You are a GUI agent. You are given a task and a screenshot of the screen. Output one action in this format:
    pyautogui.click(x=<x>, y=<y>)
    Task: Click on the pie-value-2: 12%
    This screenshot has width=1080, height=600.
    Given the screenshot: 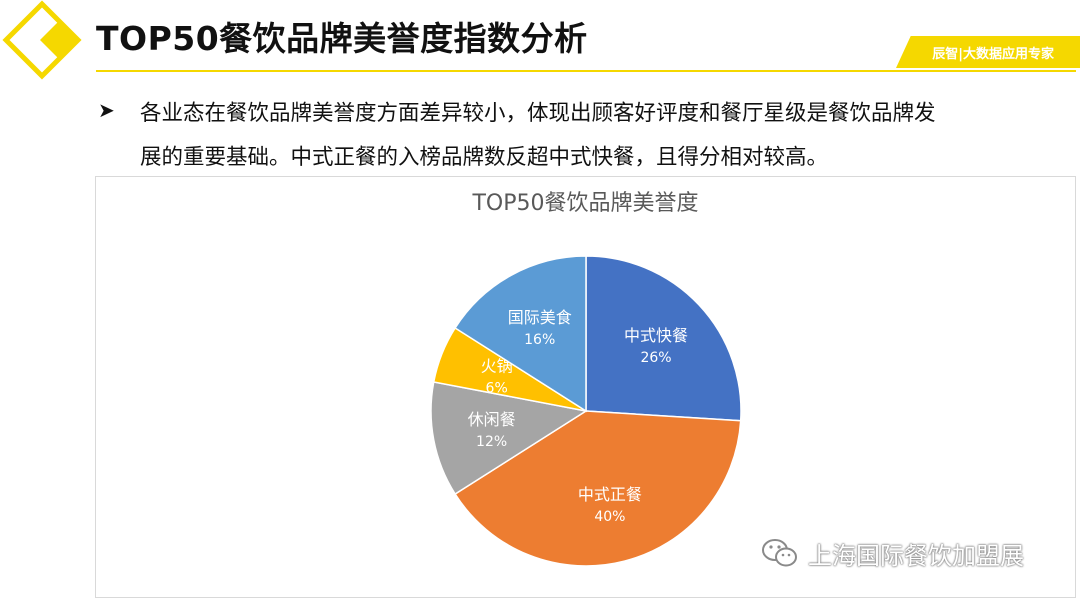 What is the action you would take?
    pyautogui.click(x=491, y=442)
    